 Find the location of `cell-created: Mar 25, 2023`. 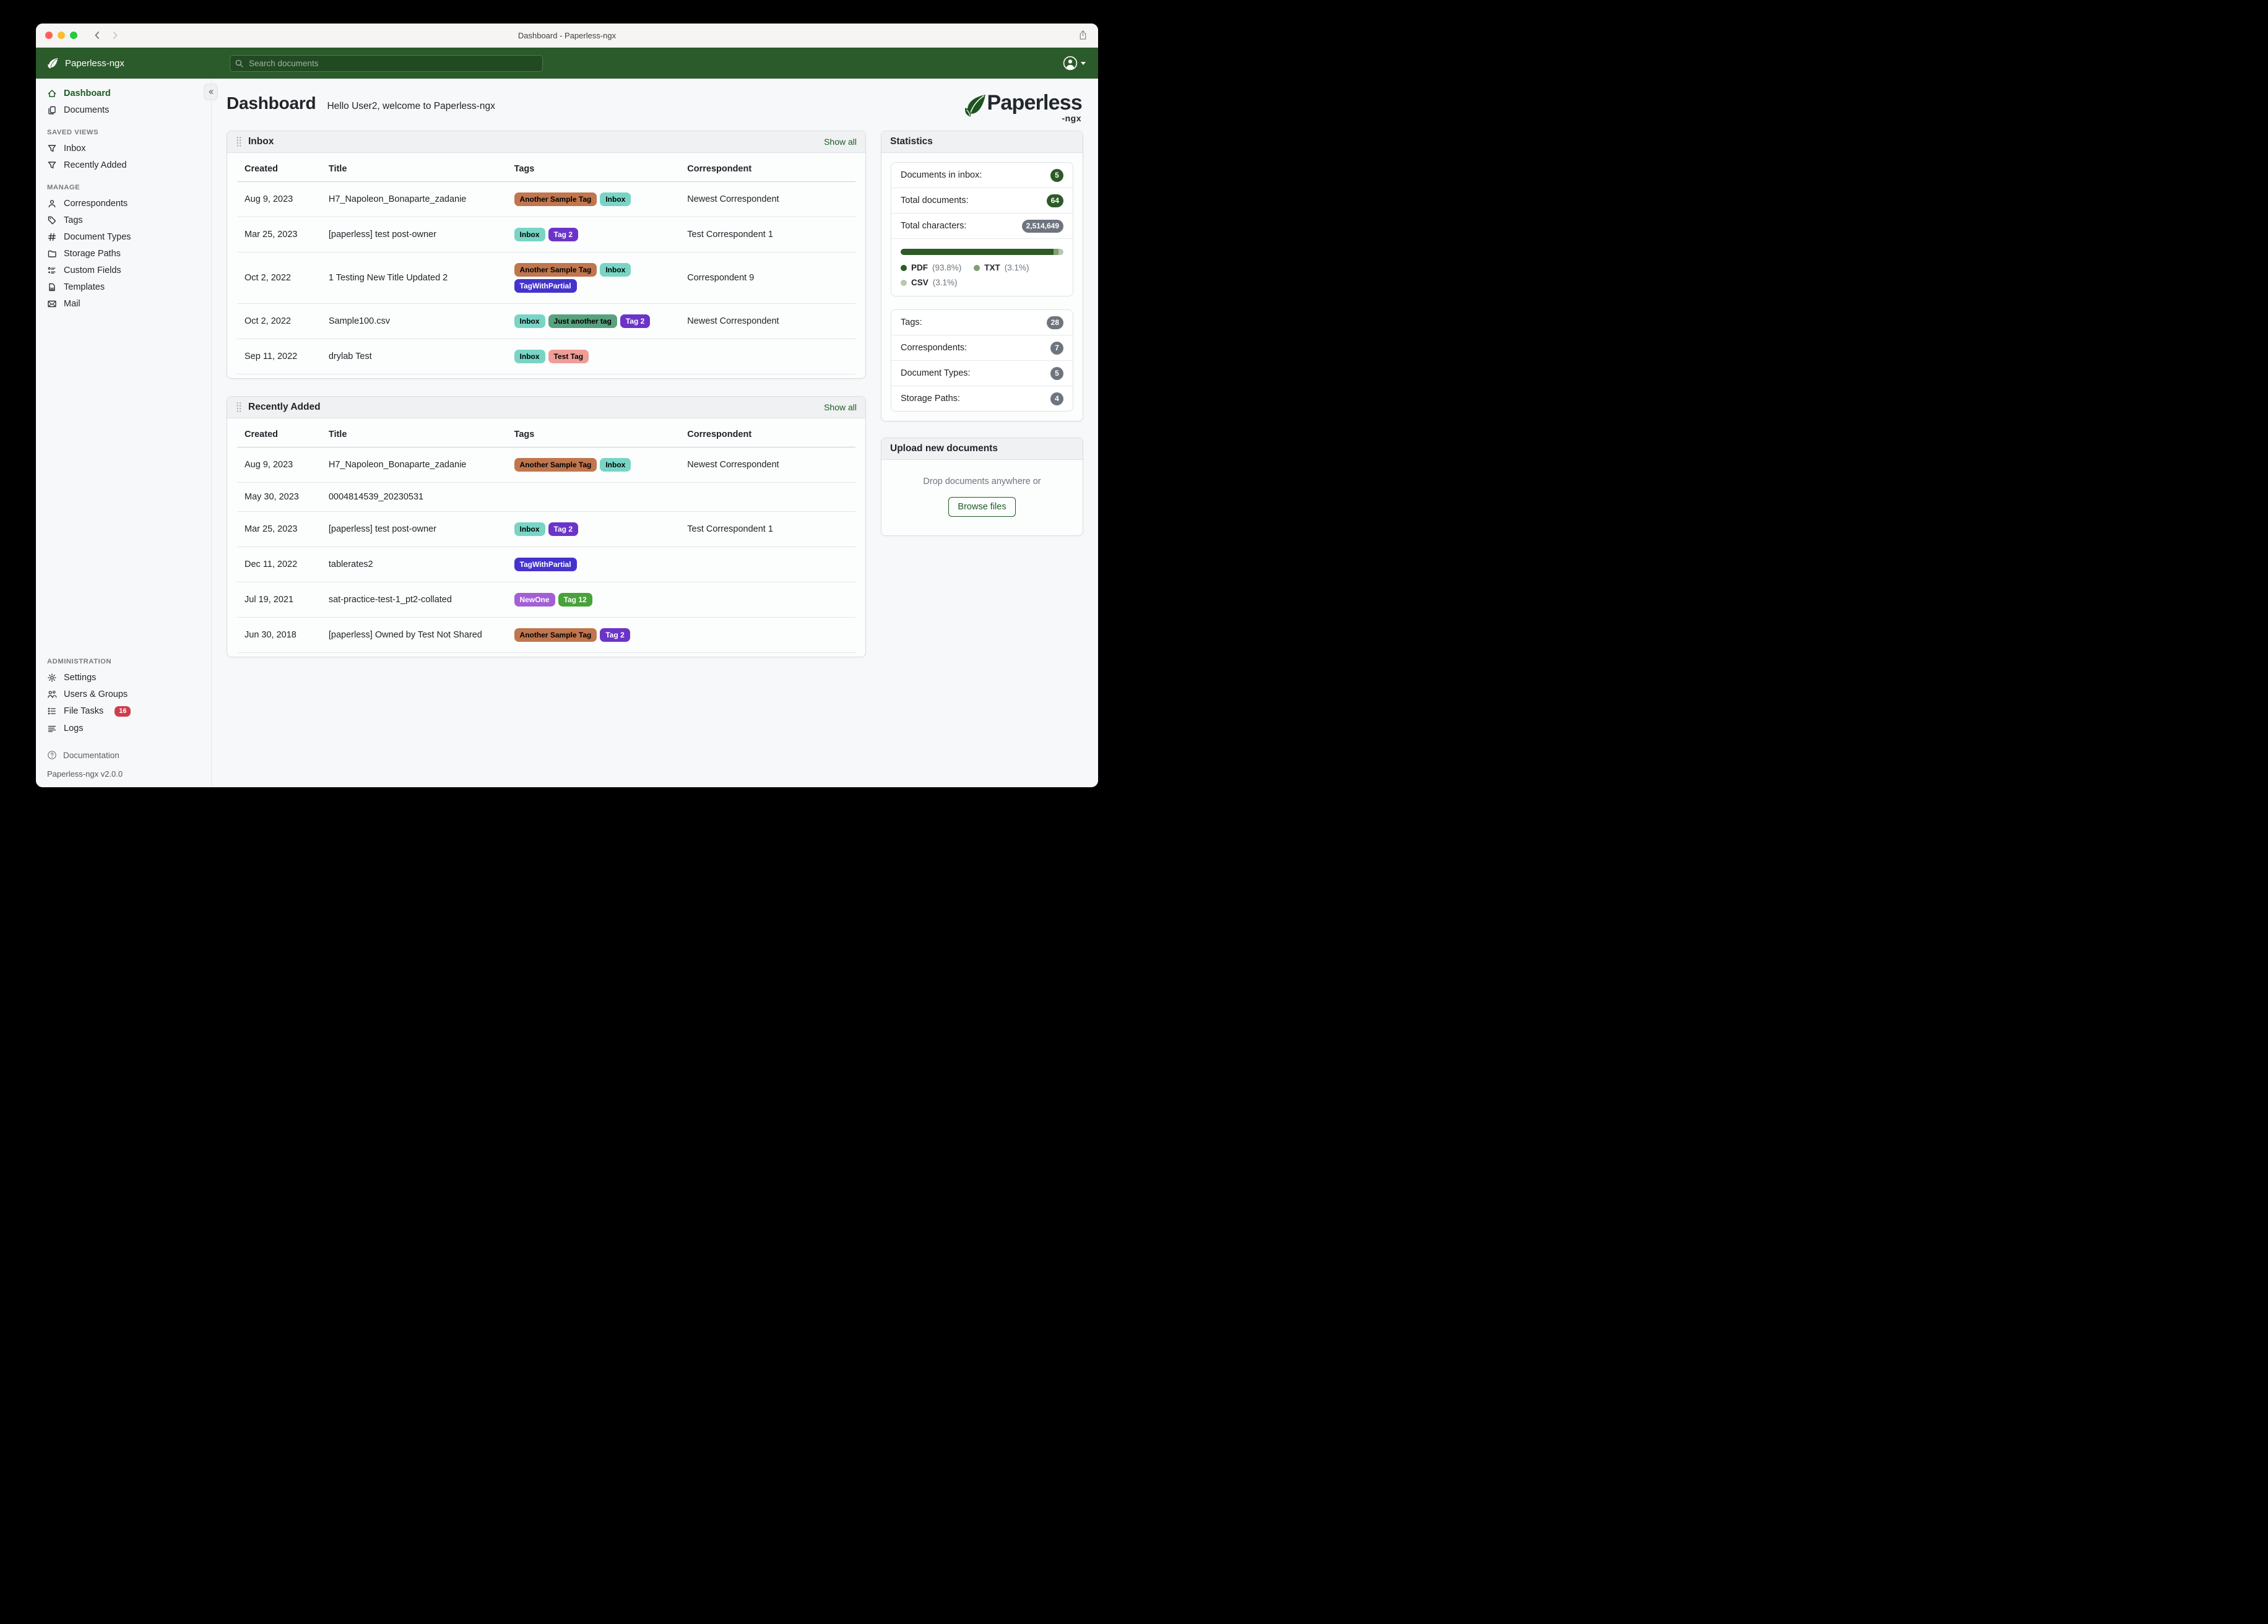

cell-created: Mar 25, 2023 is located at coordinates (280, 235).